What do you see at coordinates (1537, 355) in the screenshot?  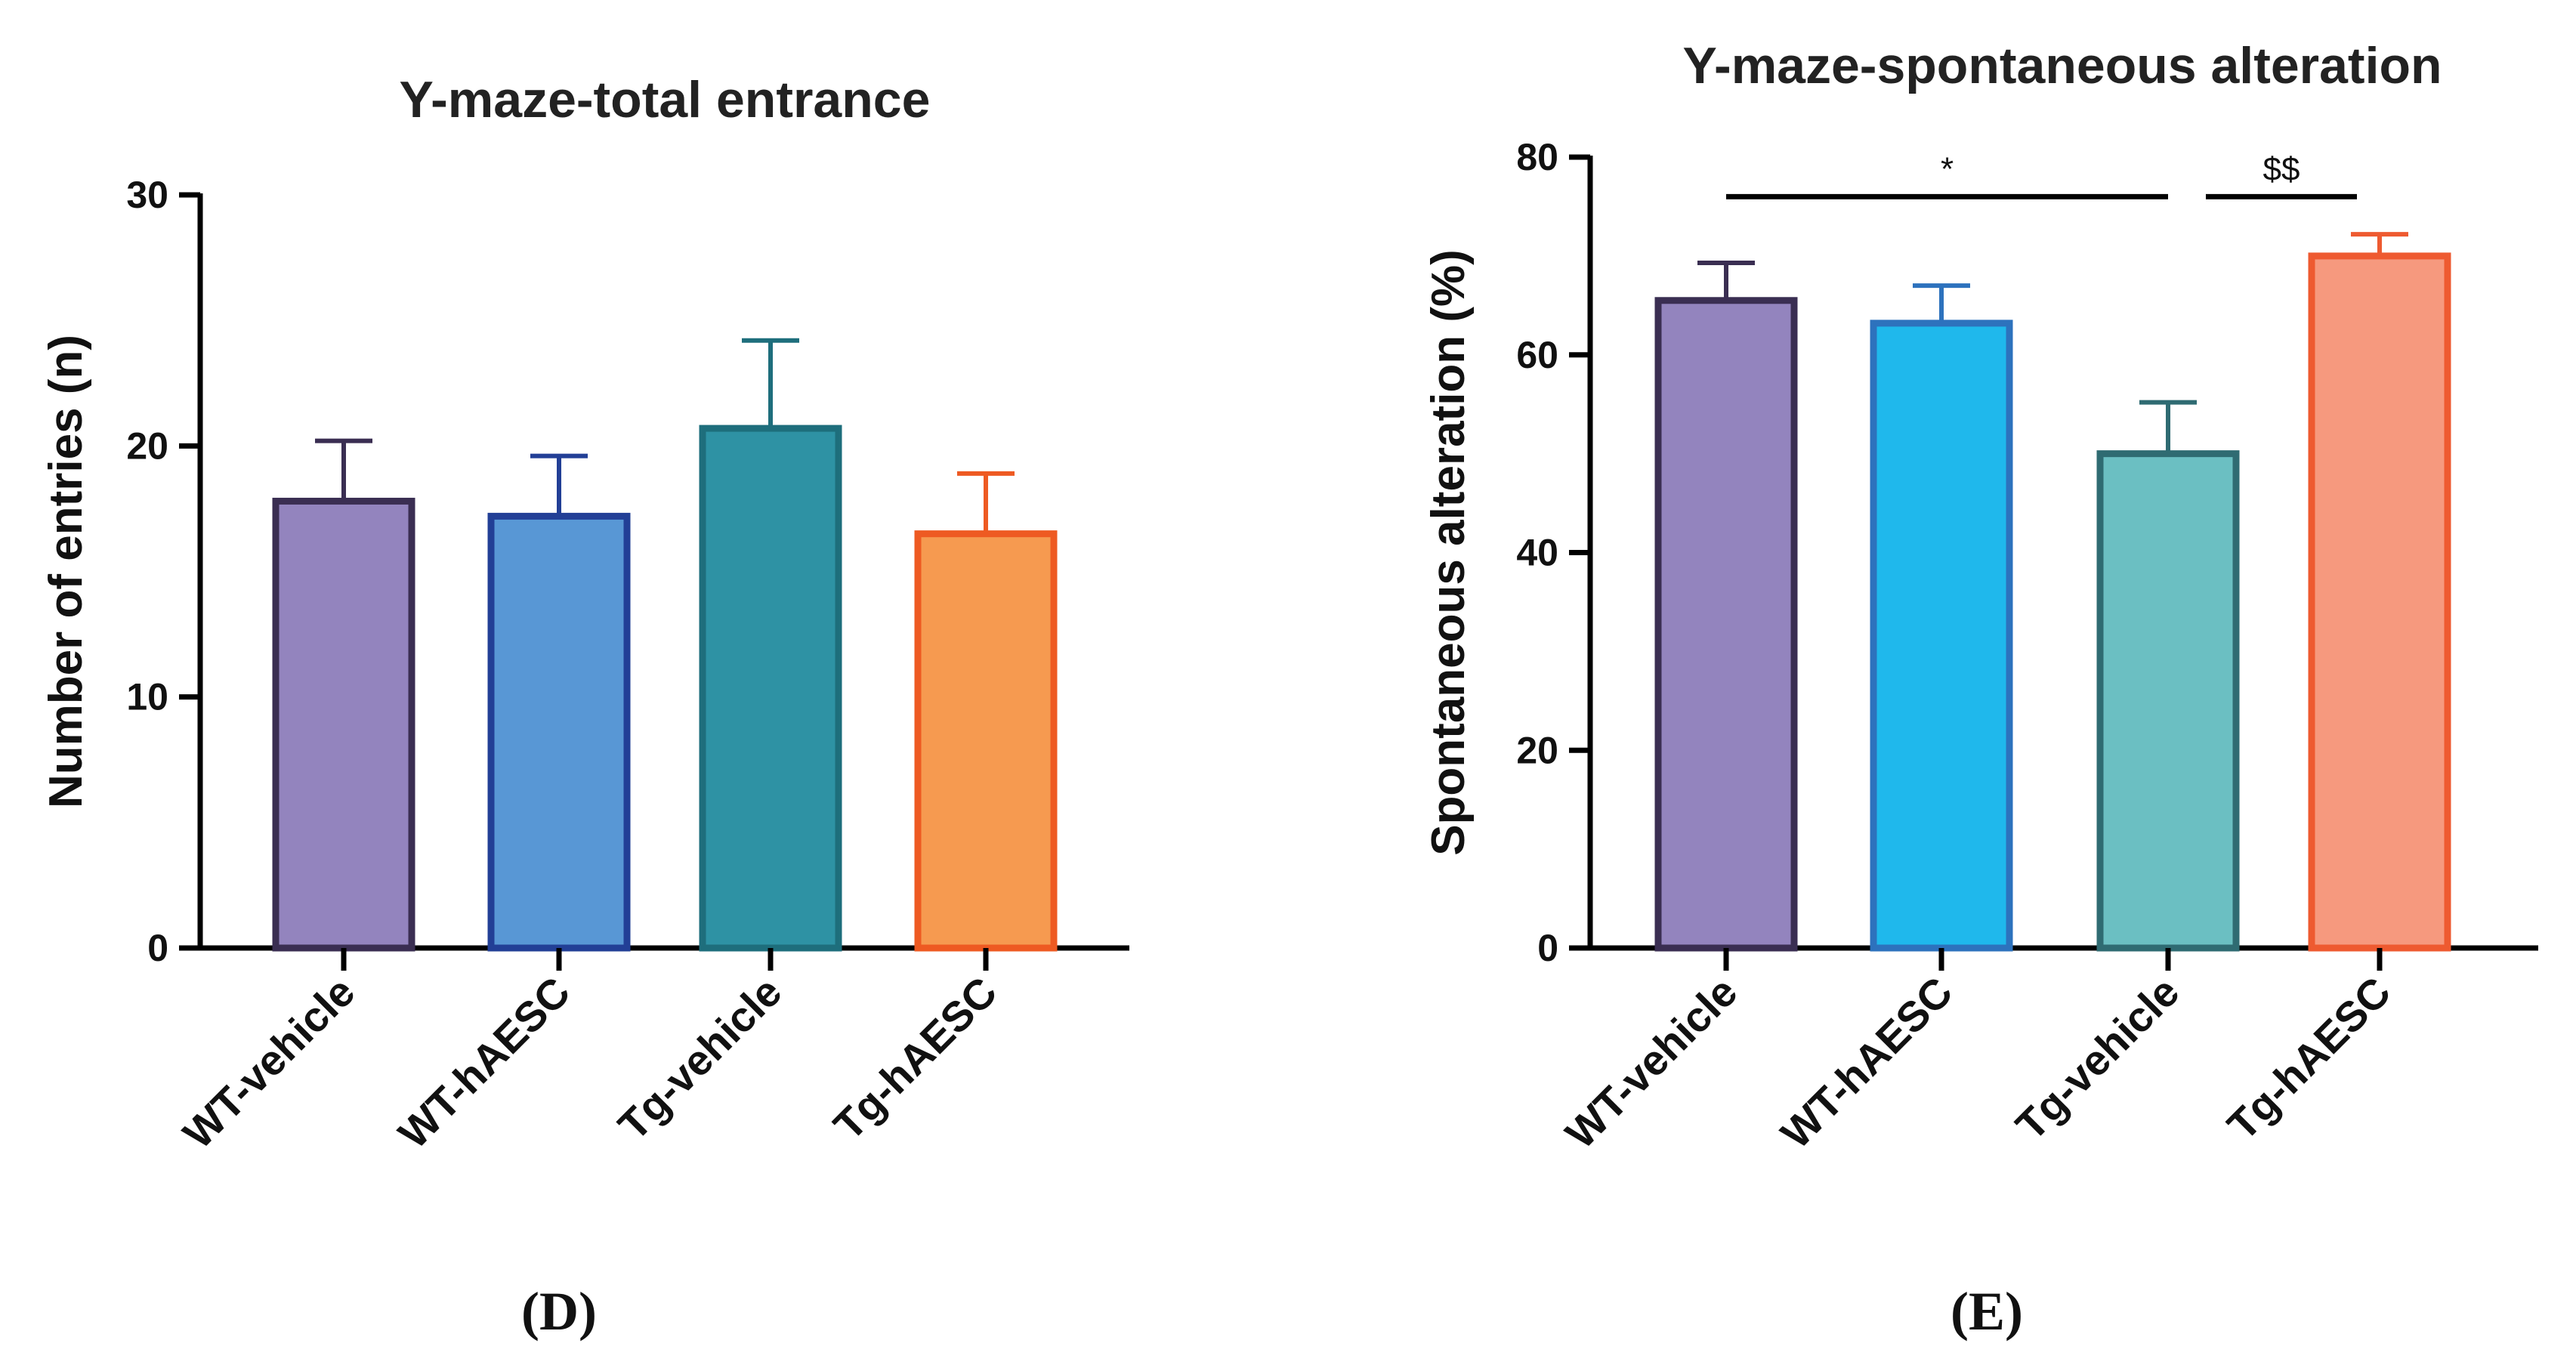 I see `y-tick-label: 60` at bounding box center [1537, 355].